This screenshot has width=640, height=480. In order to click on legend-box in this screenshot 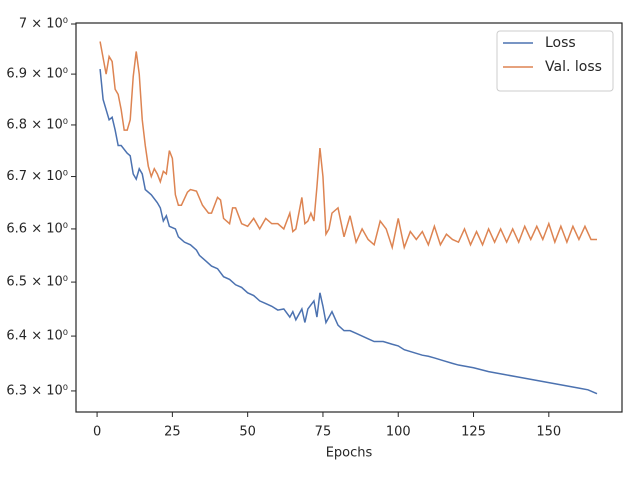, I will do `click(555, 61)`.